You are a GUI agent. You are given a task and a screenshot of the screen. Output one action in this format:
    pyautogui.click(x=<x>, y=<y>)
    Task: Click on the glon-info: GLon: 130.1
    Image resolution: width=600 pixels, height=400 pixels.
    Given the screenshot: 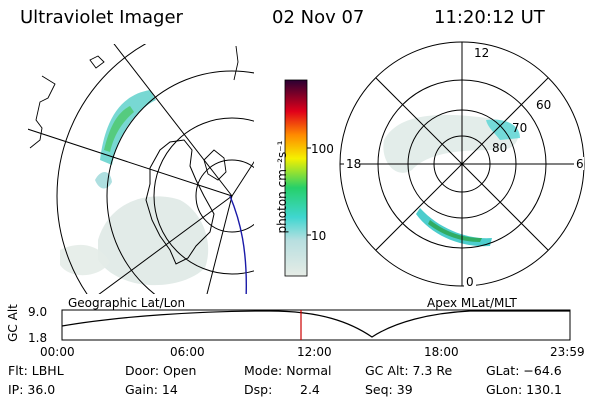 What is the action you would take?
    pyautogui.click(x=524, y=389)
    